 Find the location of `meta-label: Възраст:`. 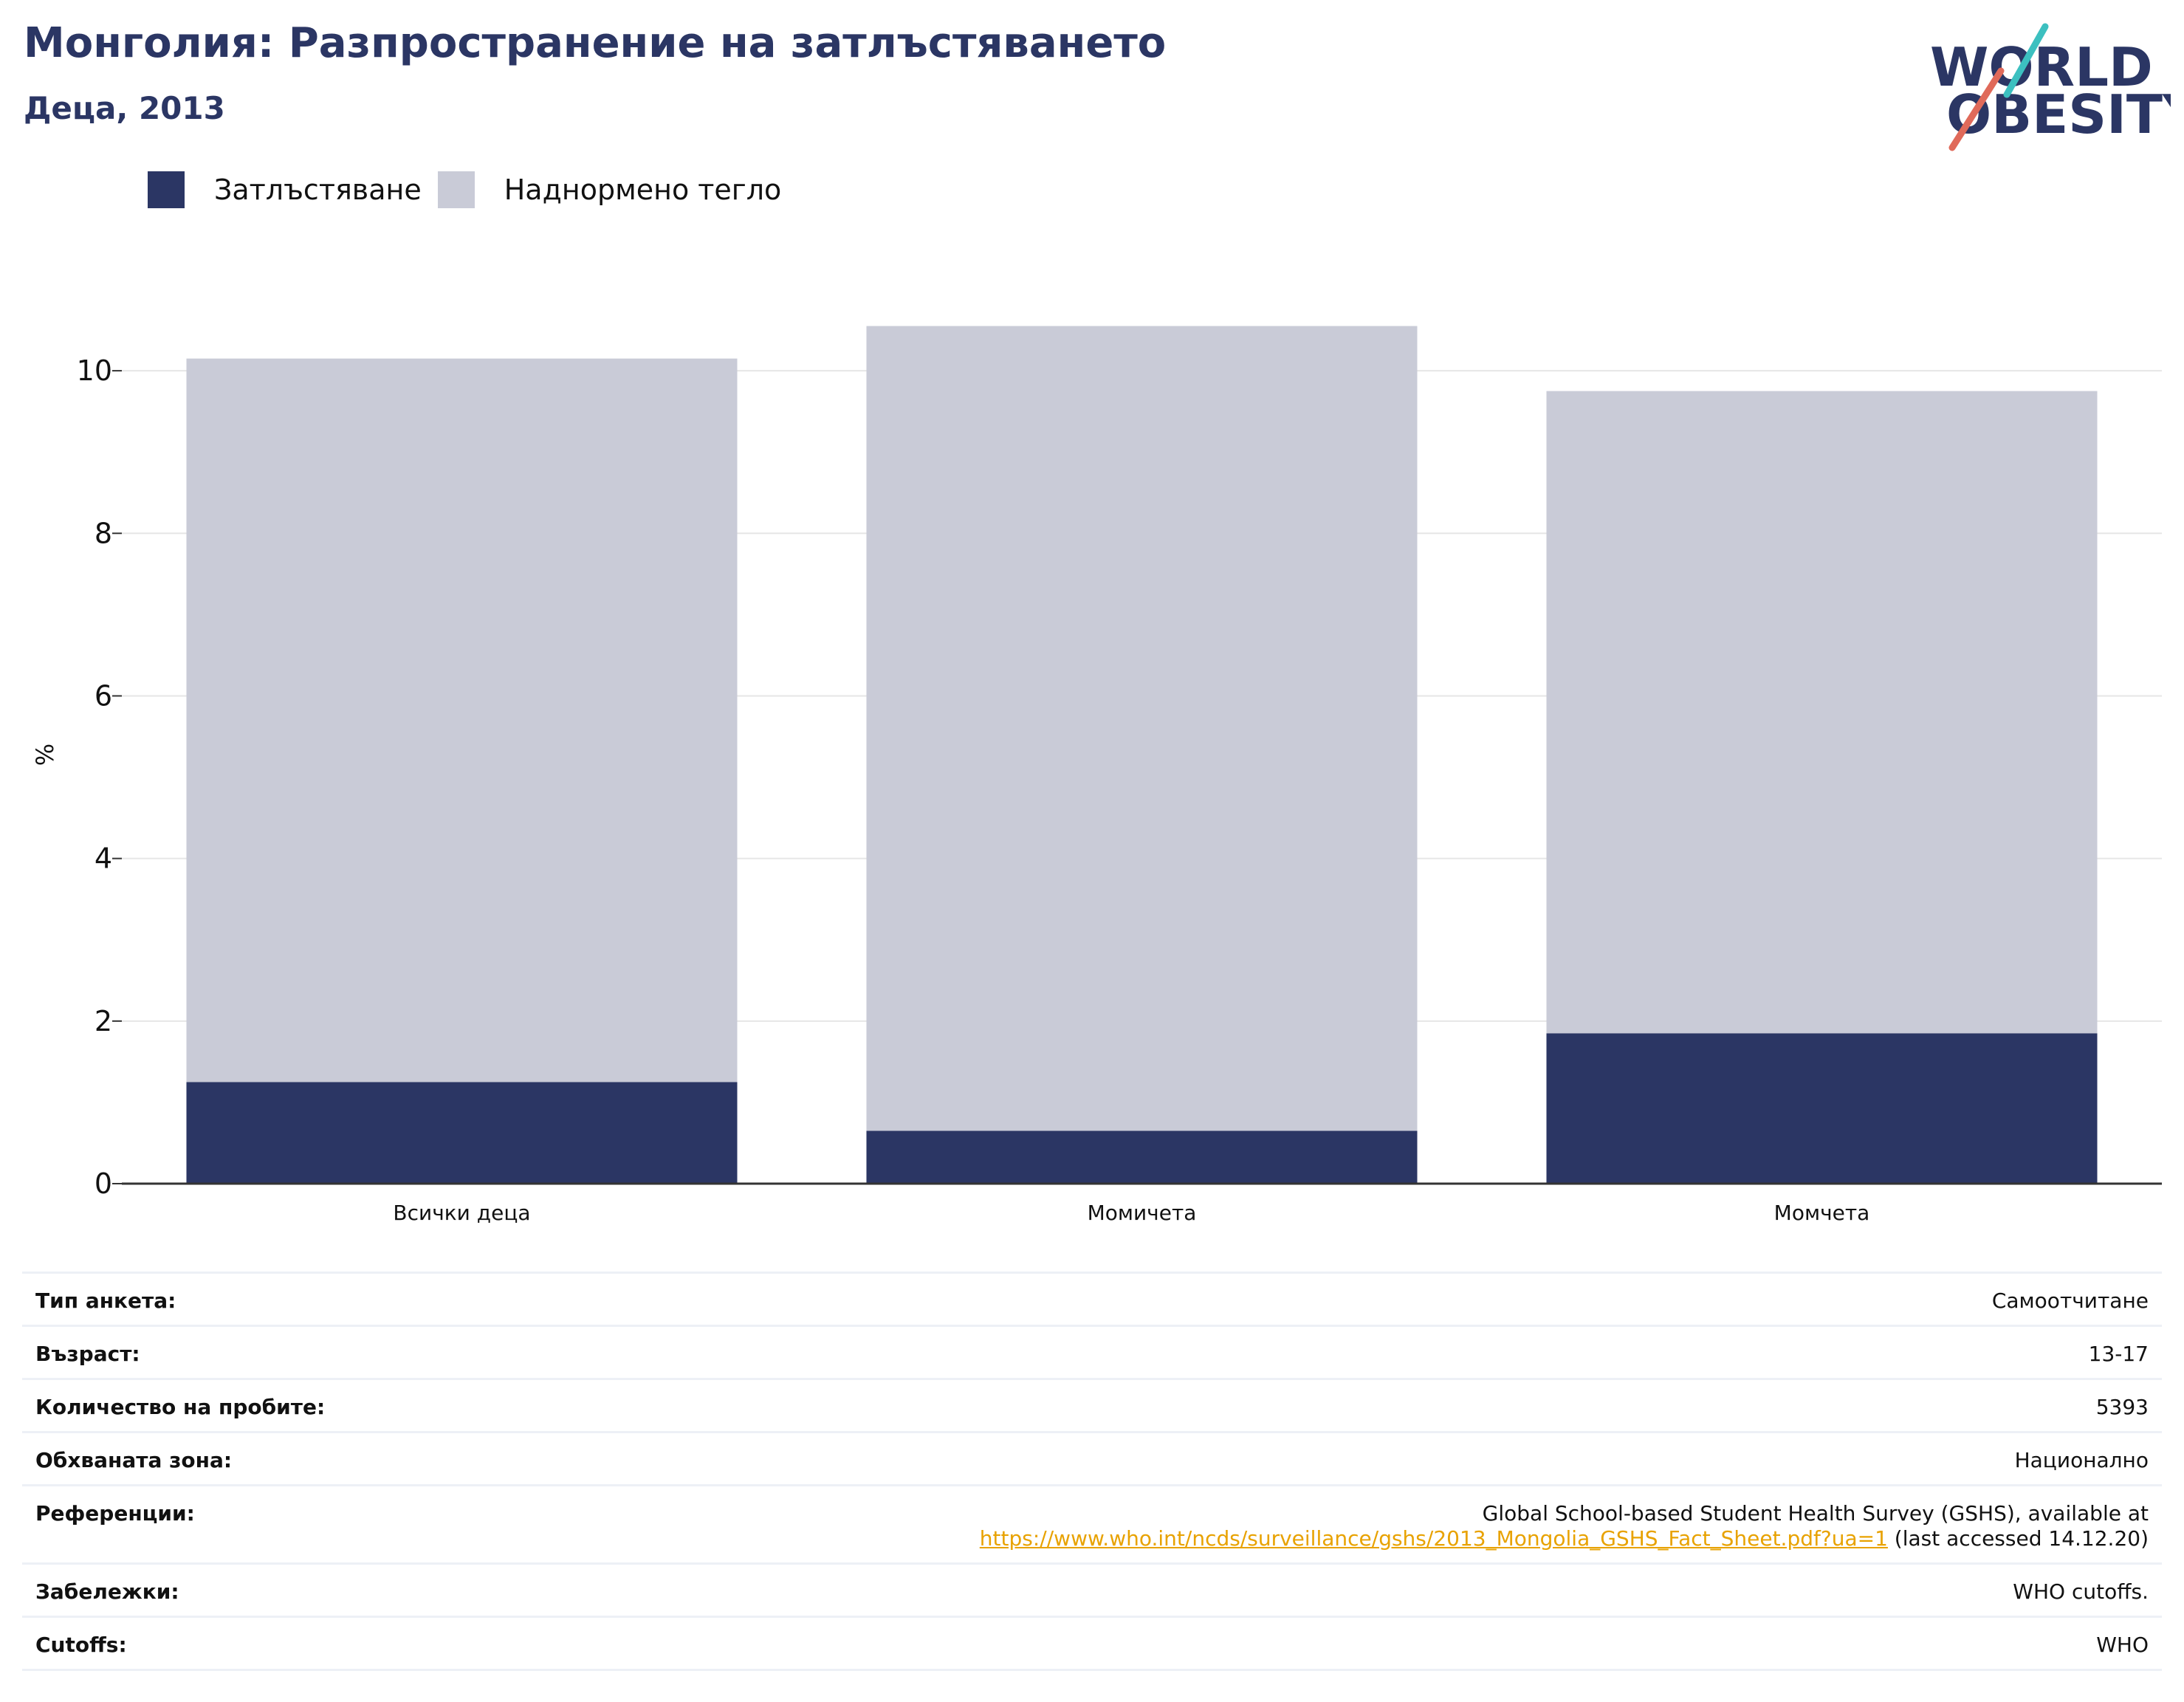

meta-label: Възраст: is located at coordinates (87, 1354).